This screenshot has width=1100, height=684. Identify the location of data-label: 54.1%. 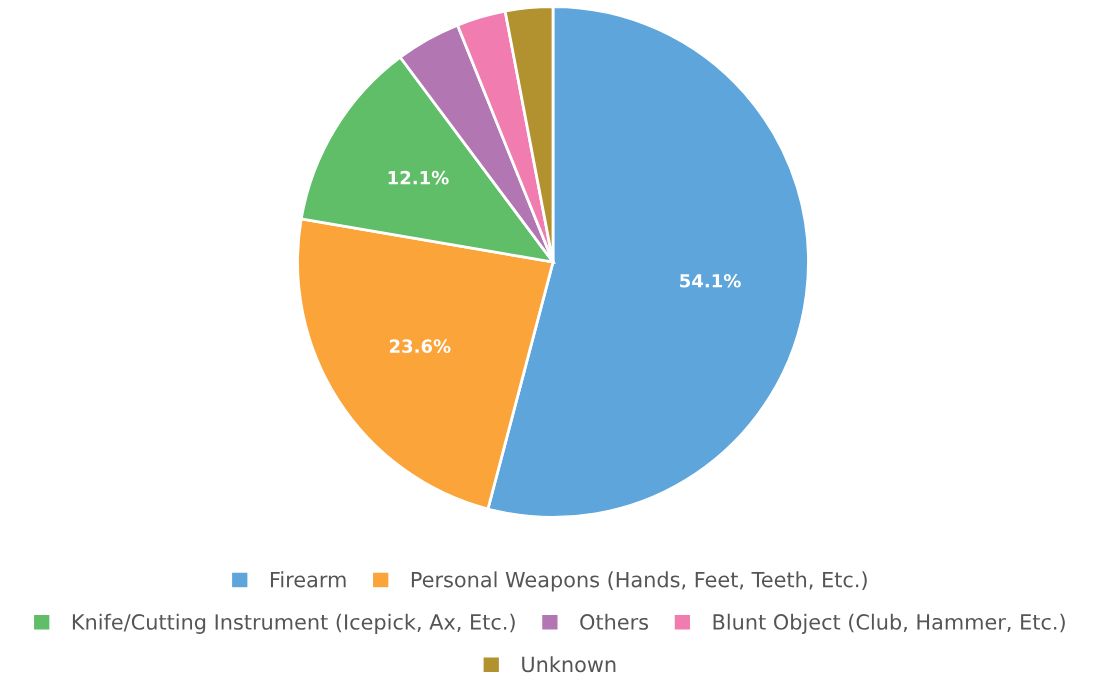
(710, 280).